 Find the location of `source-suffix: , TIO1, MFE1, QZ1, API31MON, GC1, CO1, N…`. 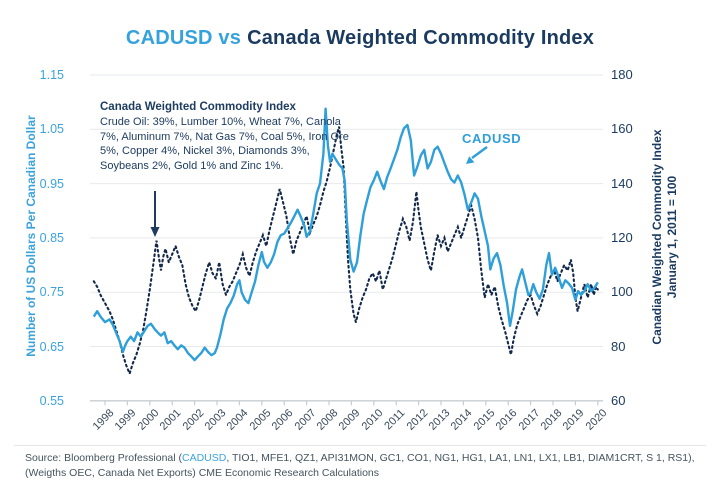

source-suffix: , TIO1, MFE1, QZ1, API31MON, GC1, CO1, N… is located at coordinates (460, 458).